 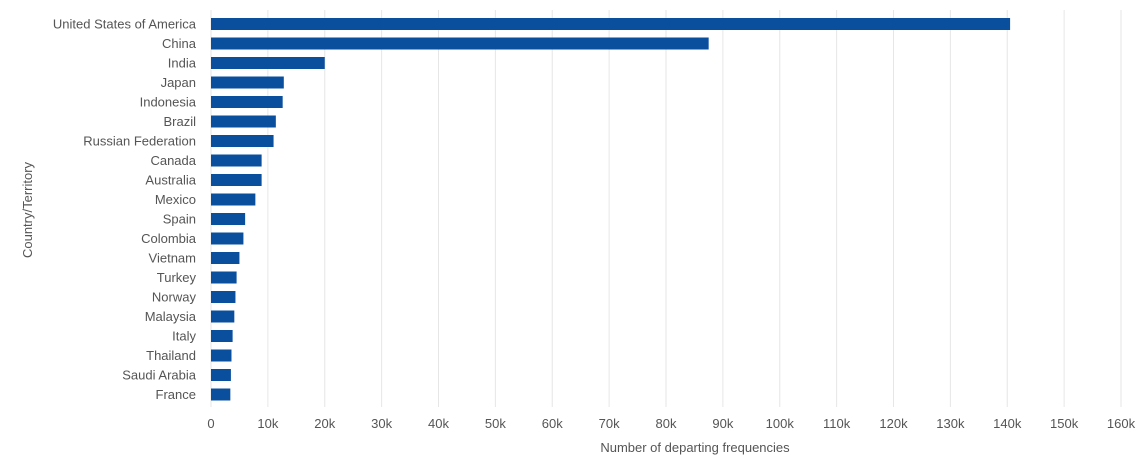 I want to click on x-tick-label: 70k, so click(x=609, y=423).